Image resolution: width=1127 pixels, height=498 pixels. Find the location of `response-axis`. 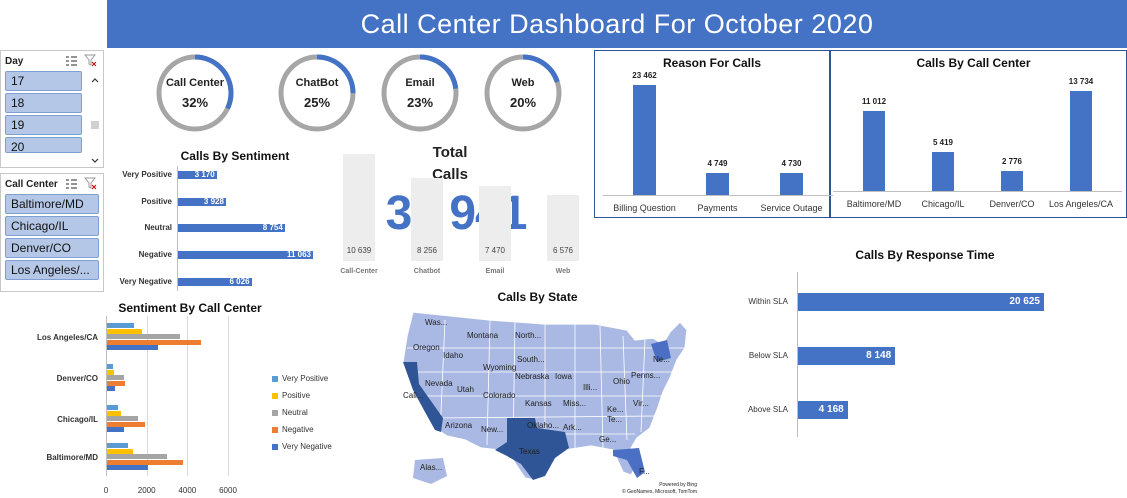

response-axis is located at coordinates (797, 354).